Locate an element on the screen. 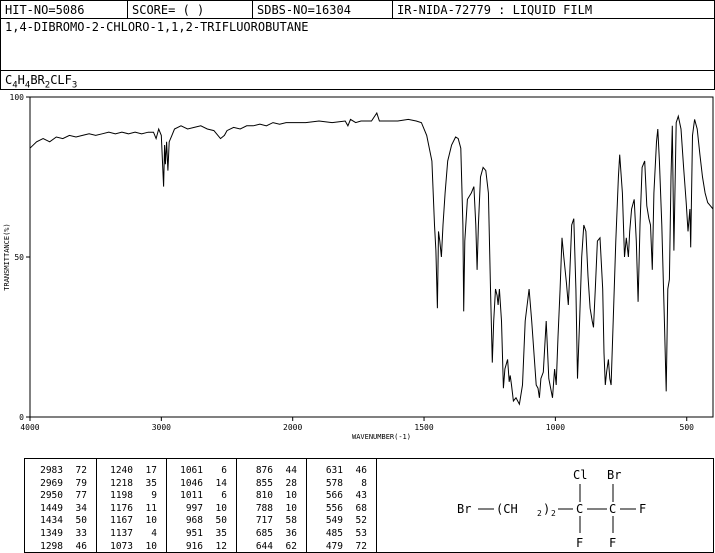 The height and width of the screenshot is (553, 715). peak-row: 717 58 is located at coordinates (267, 521).